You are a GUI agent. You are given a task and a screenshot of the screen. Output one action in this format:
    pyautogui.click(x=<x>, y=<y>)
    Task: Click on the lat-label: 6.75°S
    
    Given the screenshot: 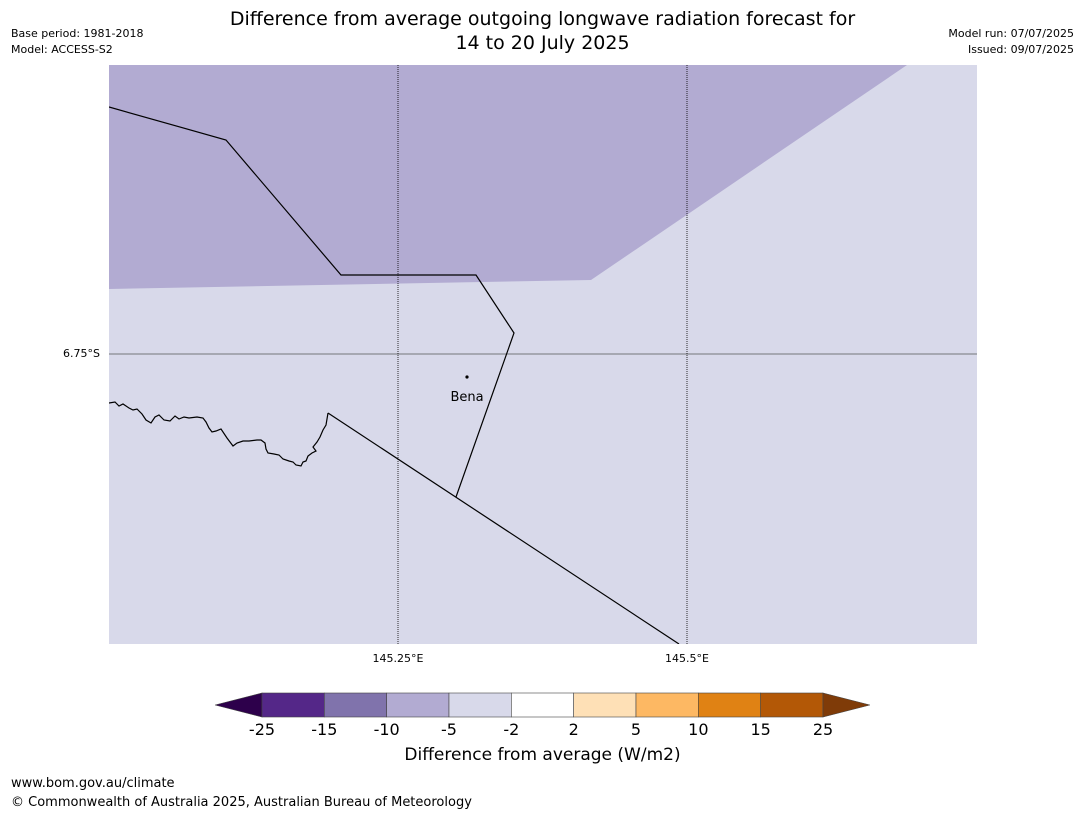 What is the action you would take?
    pyautogui.click(x=81, y=353)
    